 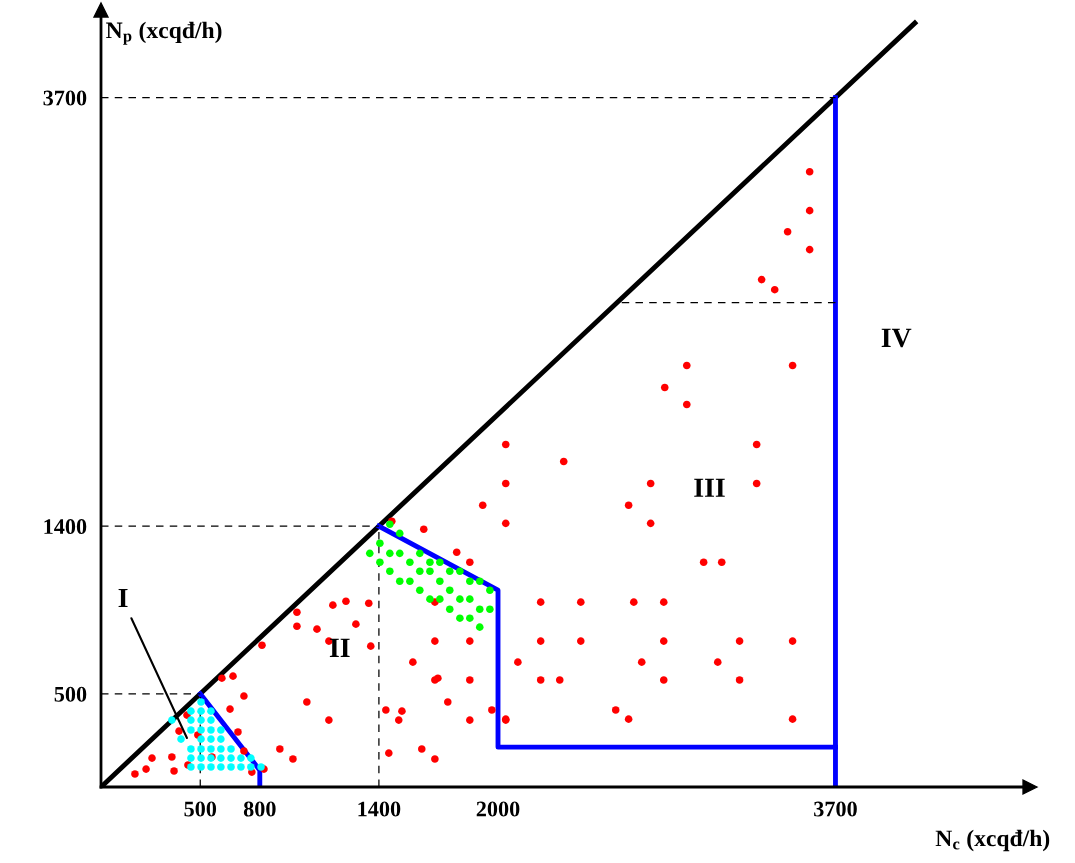 What do you see at coordinates (339, 647) in the screenshot?
I see `annotation: II` at bounding box center [339, 647].